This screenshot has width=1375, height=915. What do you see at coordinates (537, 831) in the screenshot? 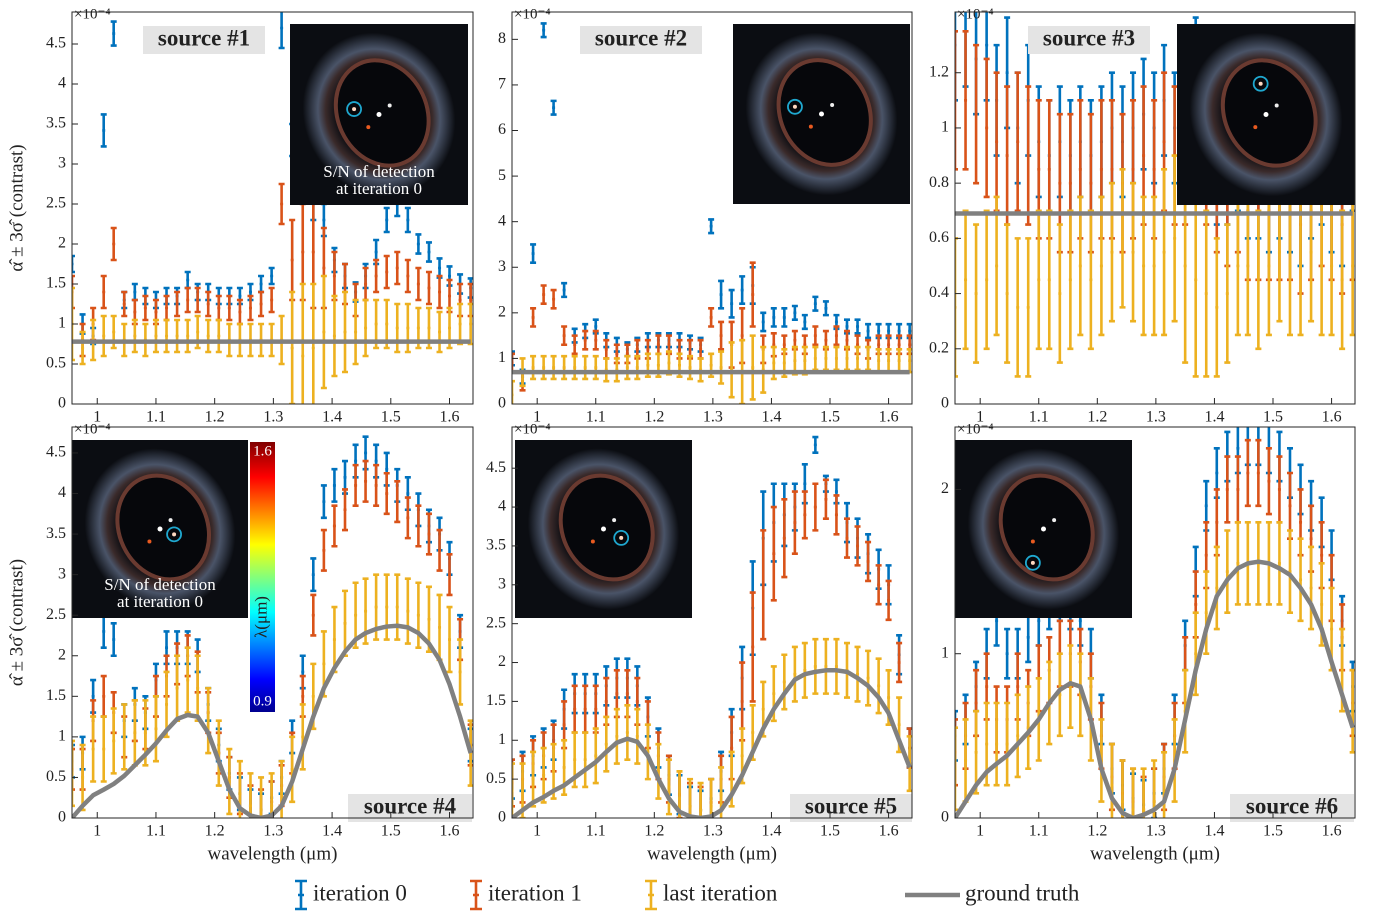
I see `x-tick-label: 1` at bounding box center [537, 831].